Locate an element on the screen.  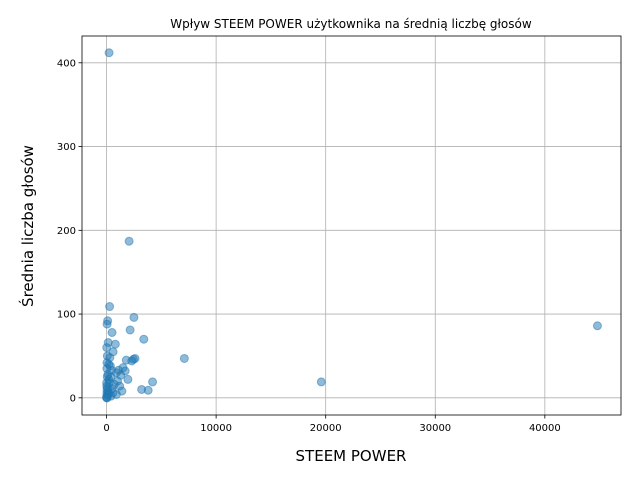
x-tick-label: 40000 is located at coordinates (545, 428).